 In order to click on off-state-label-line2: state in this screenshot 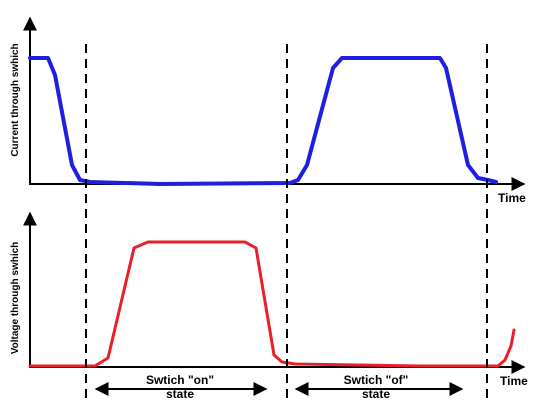, I will do `click(376, 393)`.